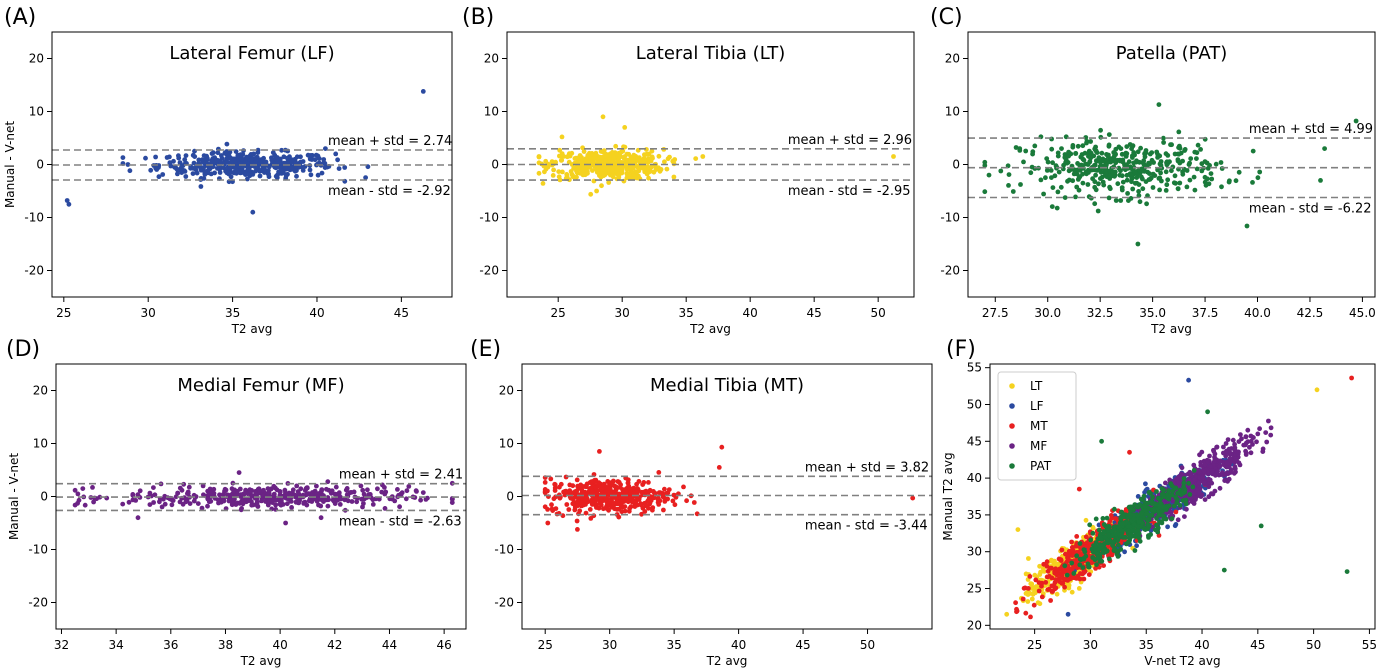 This screenshot has width=1380, height=670. What do you see at coordinates (950, 271) in the screenshot?
I see `y-tick-label: -20` at bounding box center [950, 271].